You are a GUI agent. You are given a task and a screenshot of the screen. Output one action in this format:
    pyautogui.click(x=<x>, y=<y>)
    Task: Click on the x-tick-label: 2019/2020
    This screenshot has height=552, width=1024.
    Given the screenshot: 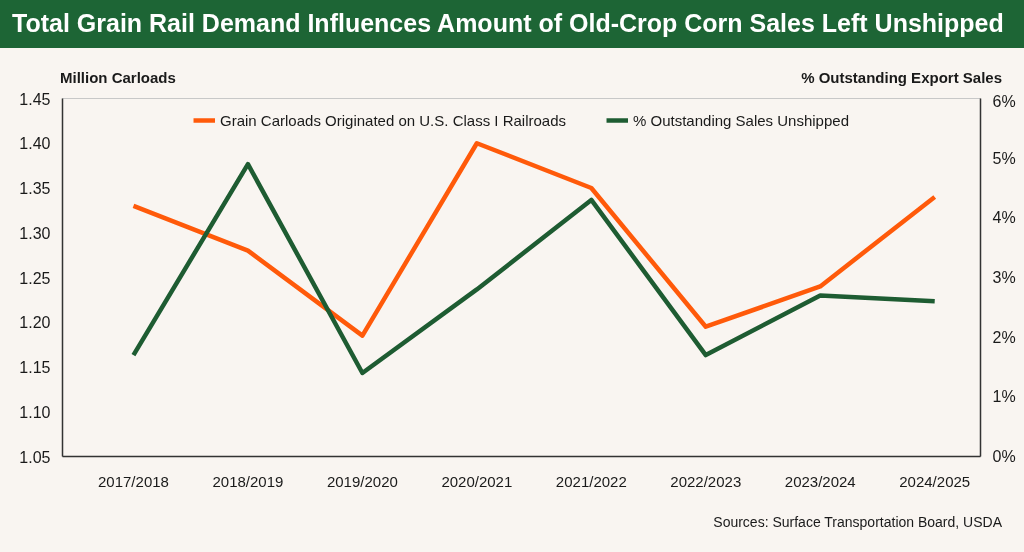 What is the action you would take?
    pyautogui.click(x=362, y=481)
    